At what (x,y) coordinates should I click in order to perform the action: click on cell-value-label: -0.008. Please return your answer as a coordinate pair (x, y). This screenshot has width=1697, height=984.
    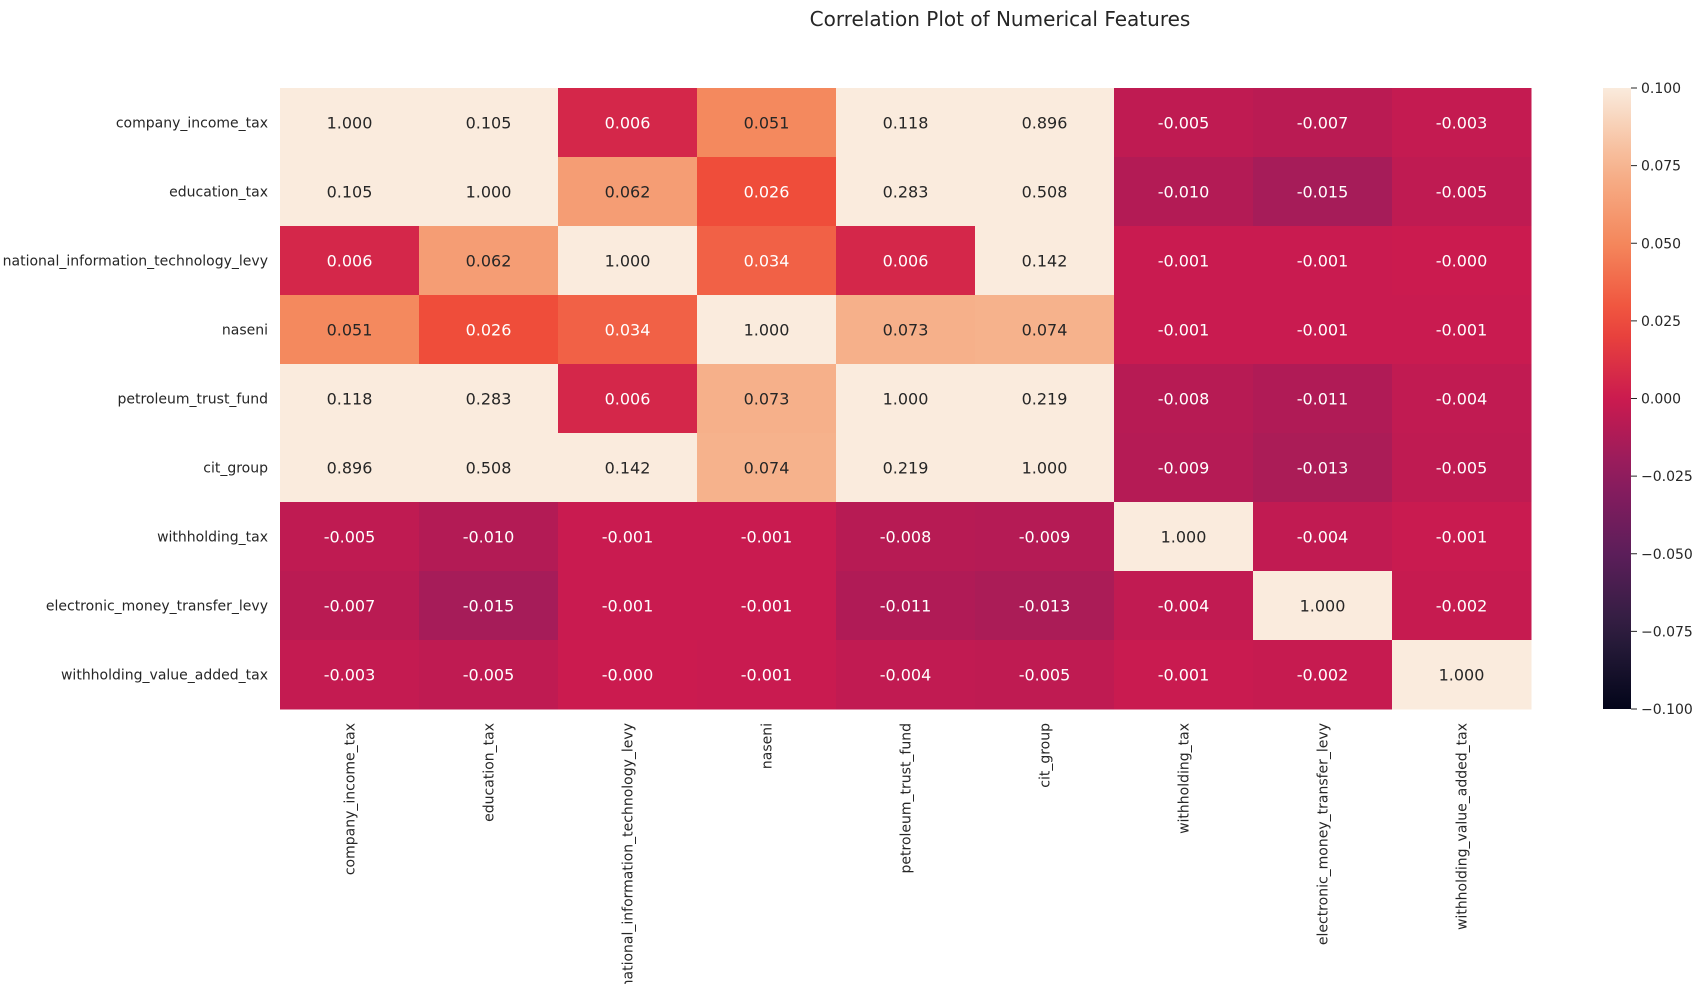
    Looking at the image, I should click on (1184, 399).